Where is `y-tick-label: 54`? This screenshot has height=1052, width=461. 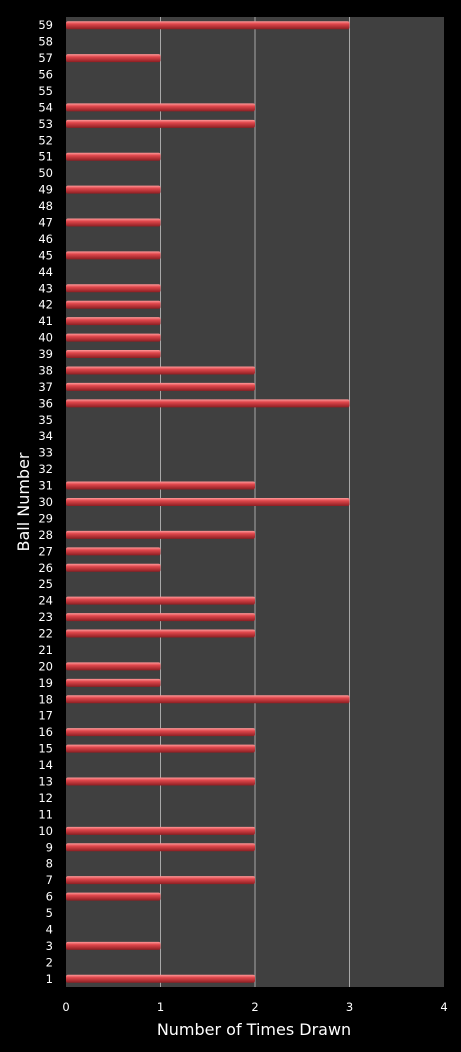 y-tick-label: 54 is located at coordinates (45, 107).